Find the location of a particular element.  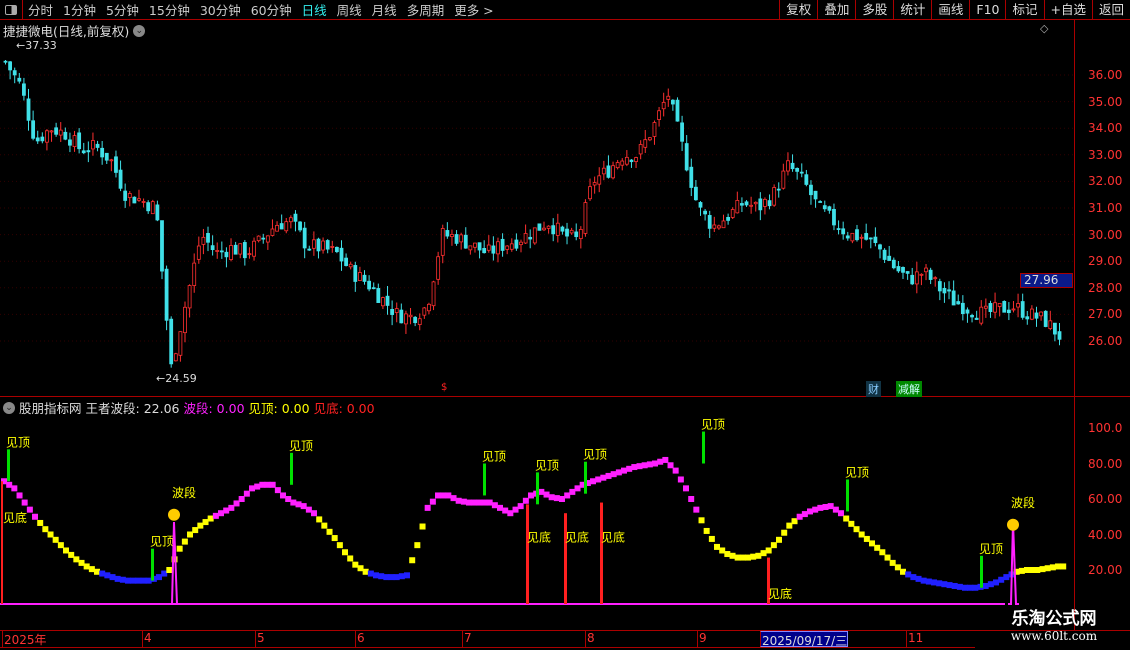

panel-toggle-icon is located at coordinates (11, 10).